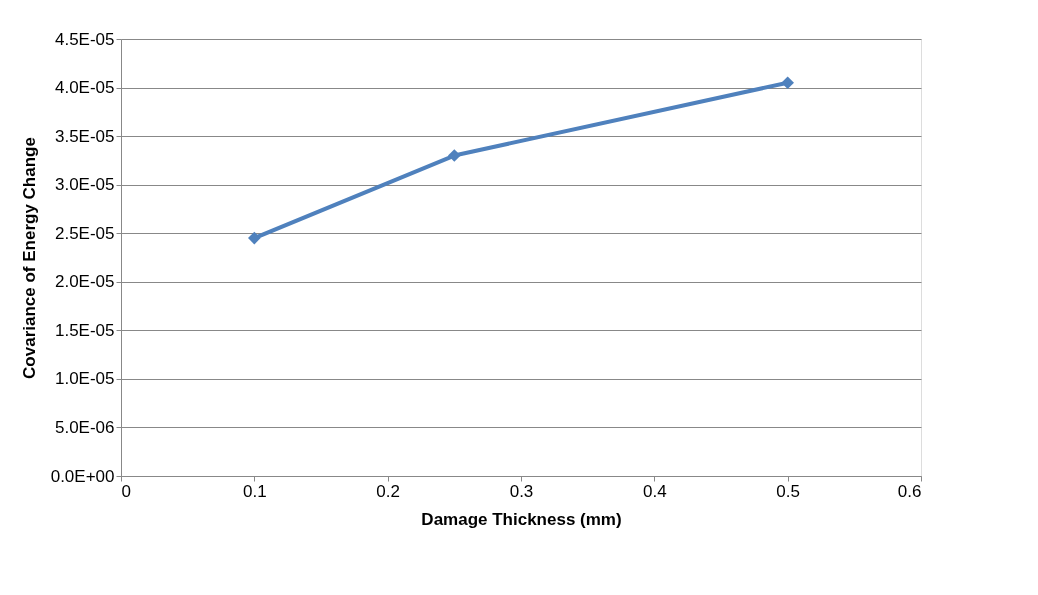  What do you see at coordinates (84, 379) in the screenshot?
I see `y-tick-label: 1.0E-05` at bounding box center [84, 379].